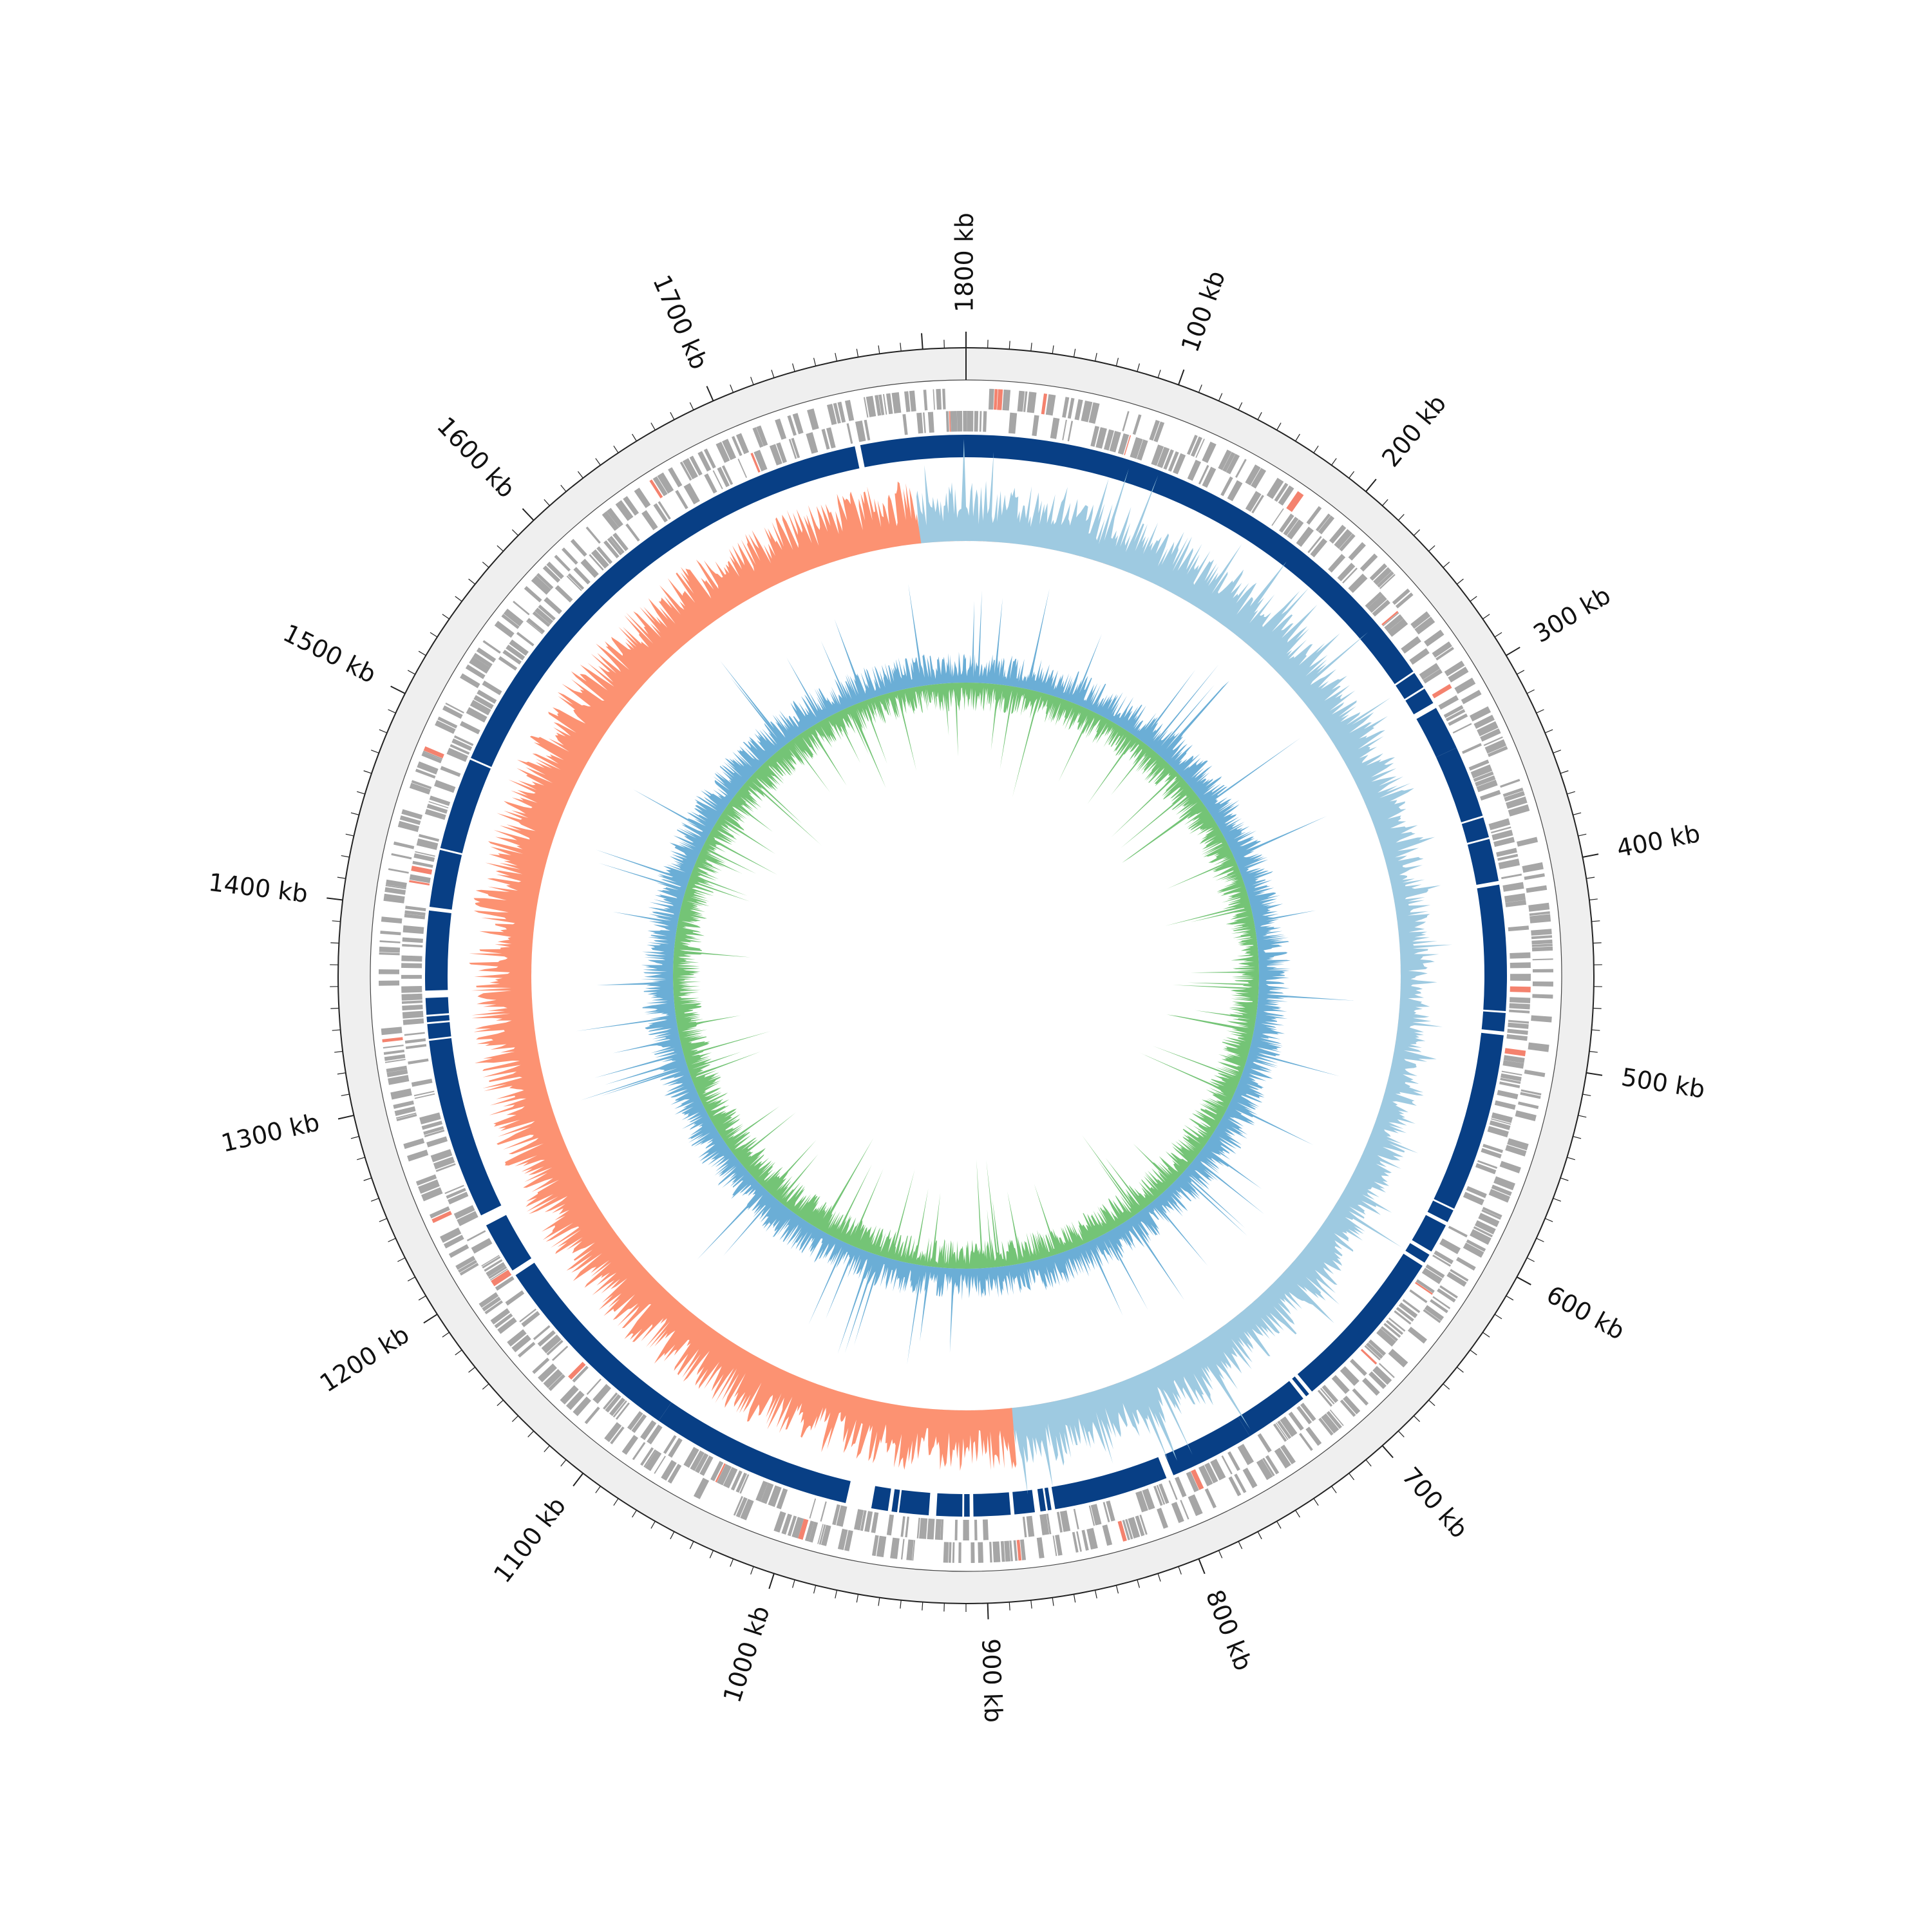  Describe the element at coordinates (965, 262) in the screenshot. I see `origin-label: 1800 kb` at that location.